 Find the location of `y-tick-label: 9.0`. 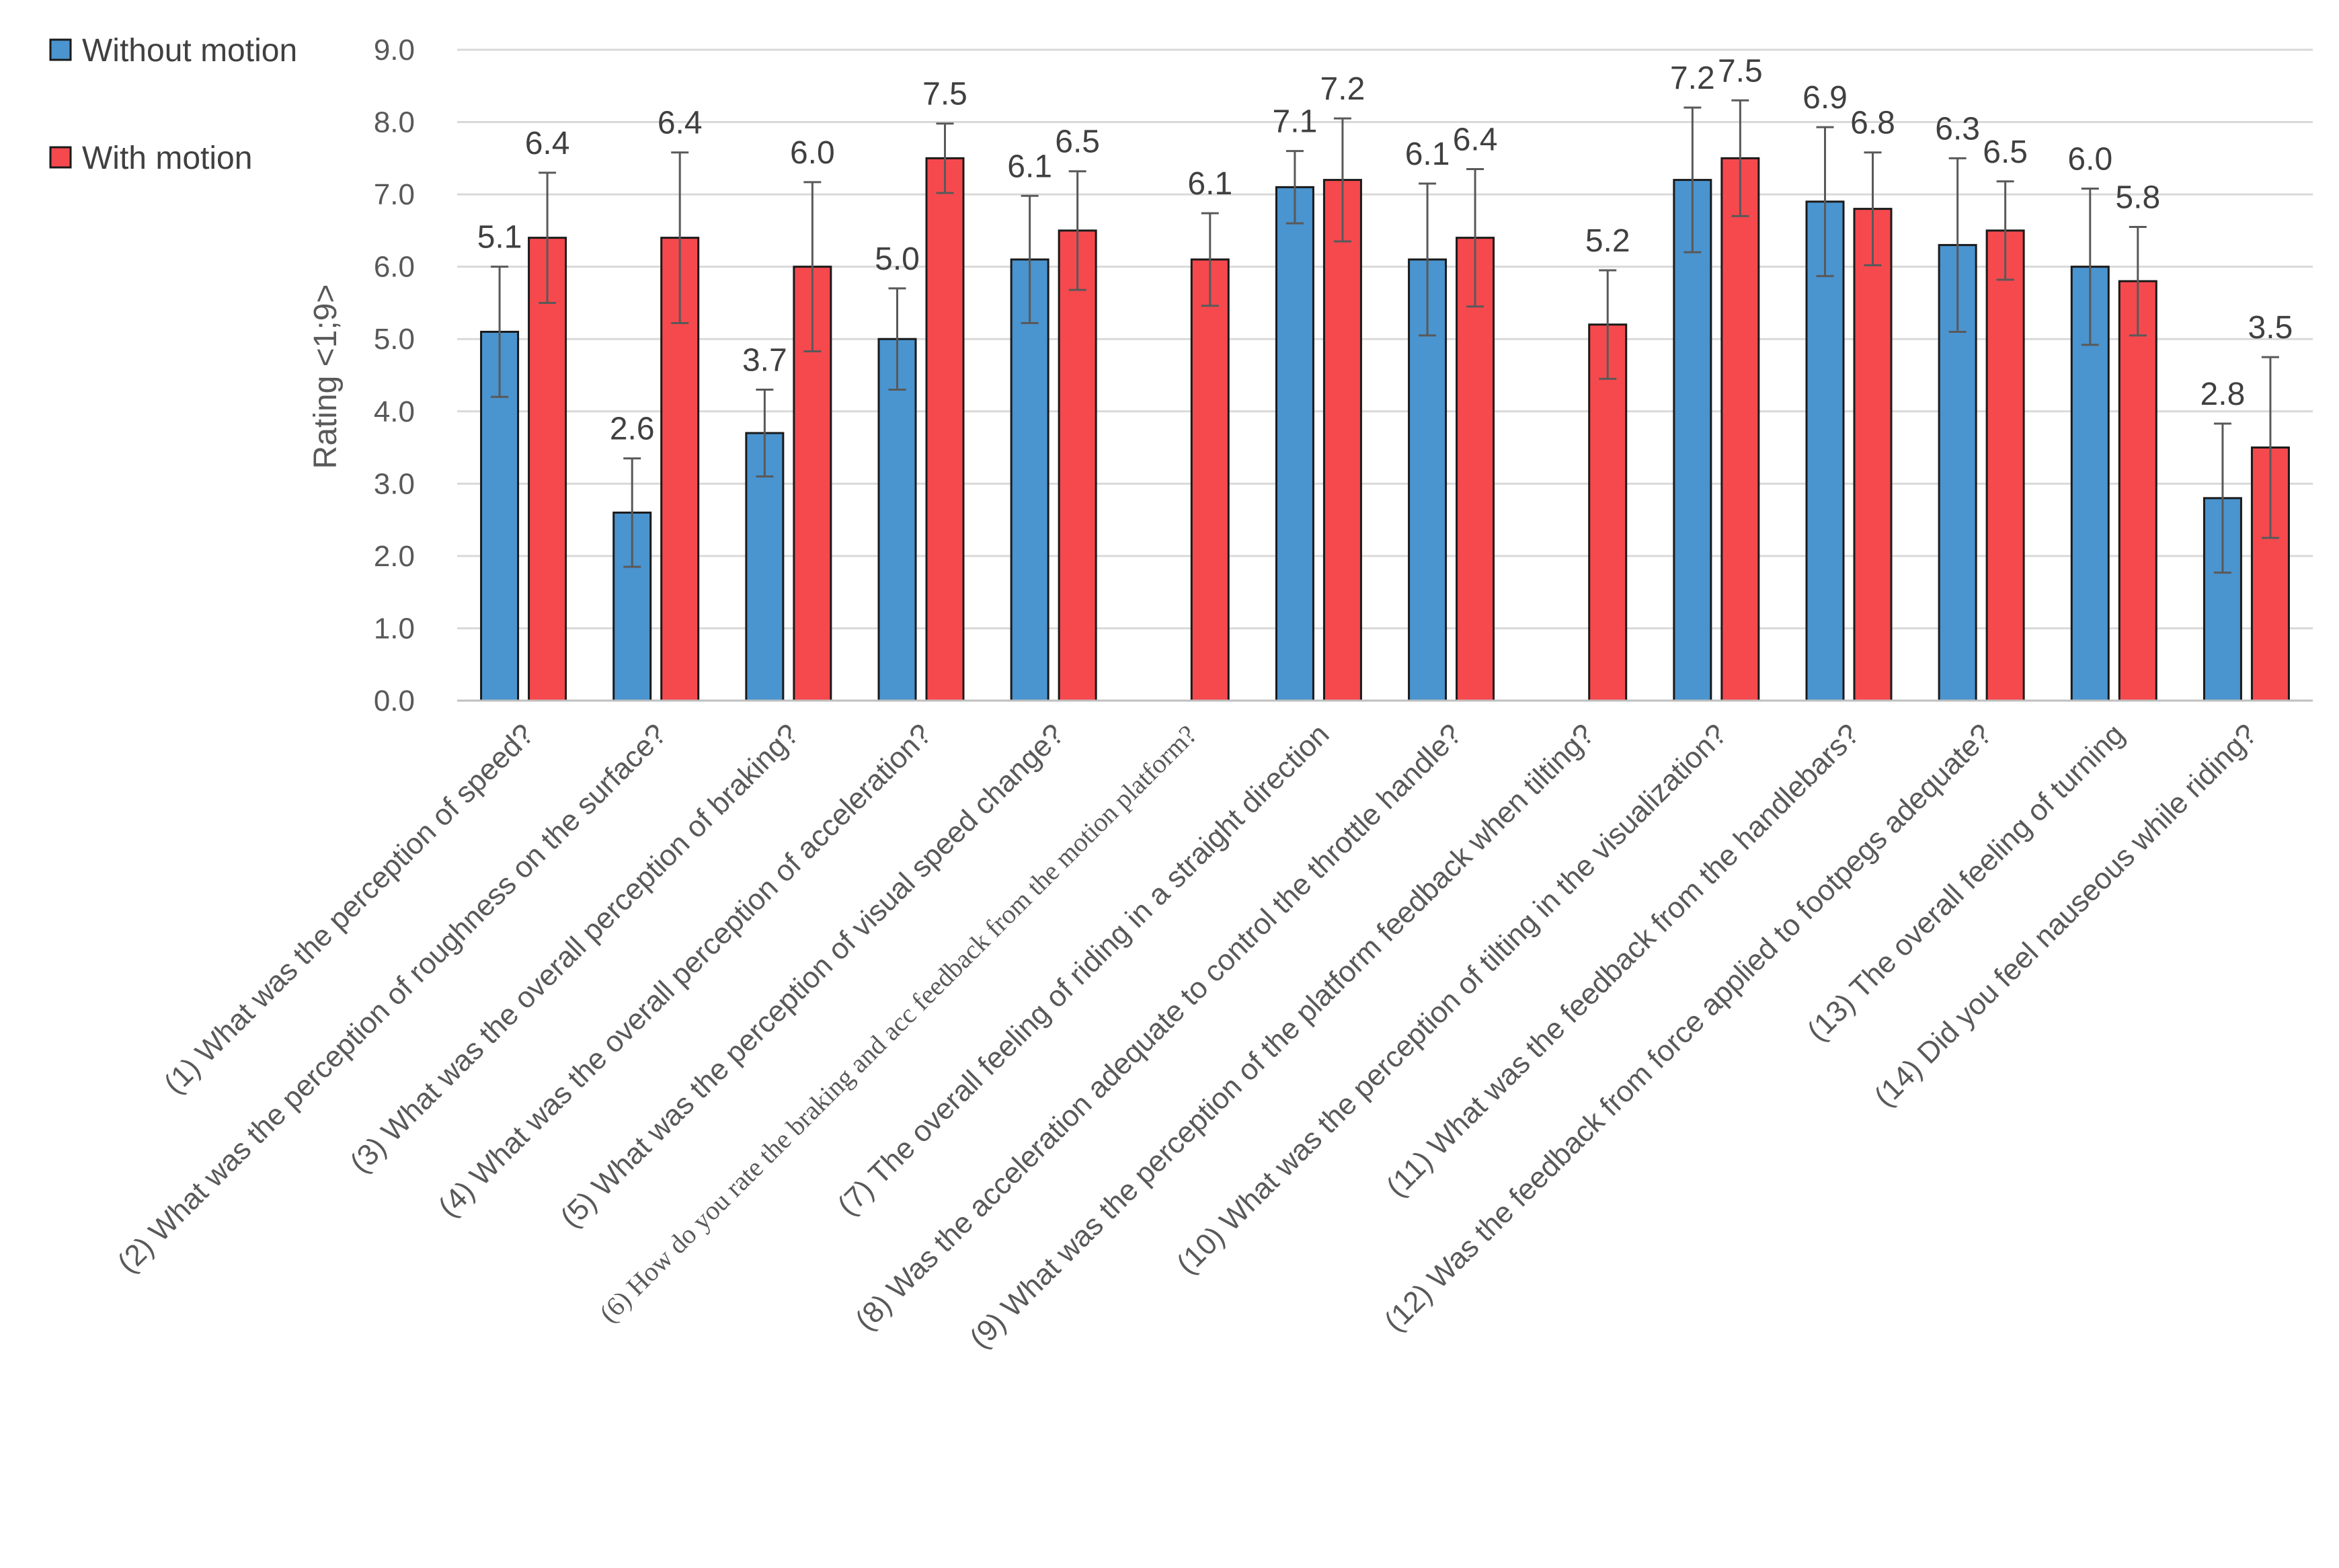

y-tick-label: 9.0 is located at coordinates (394, 50).